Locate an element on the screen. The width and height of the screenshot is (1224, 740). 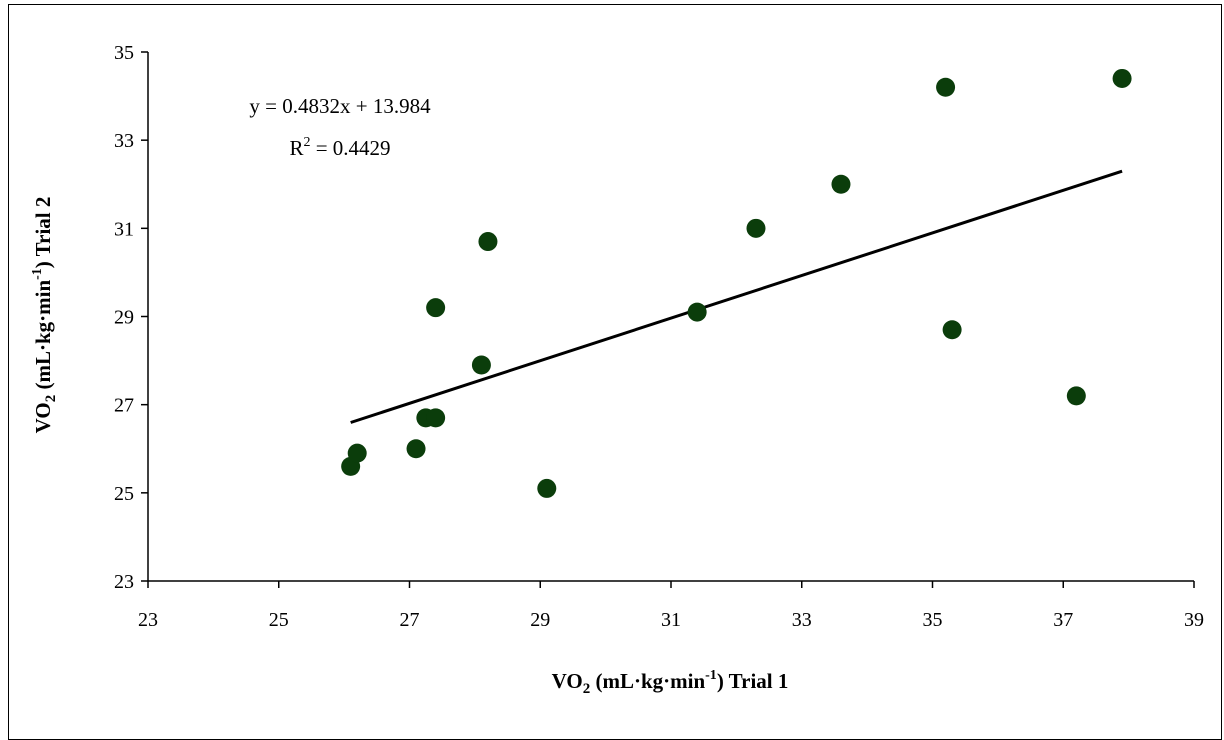
x-tick-label: 37 is located at coordinates (1063, 620).